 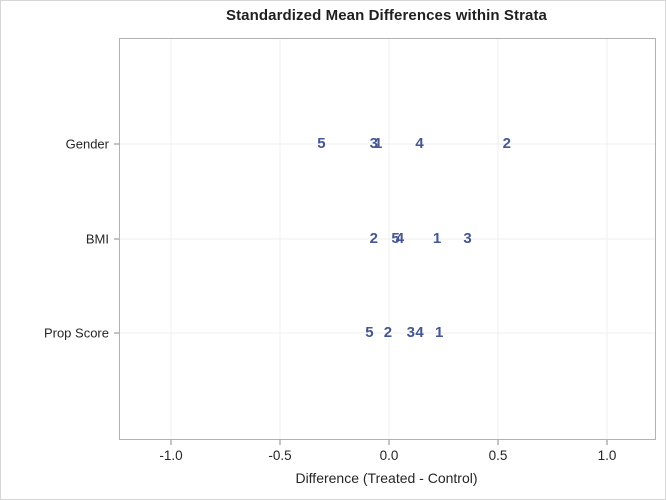 I want to click on x-tick-label: -1.0, so click(x=171, y=455).